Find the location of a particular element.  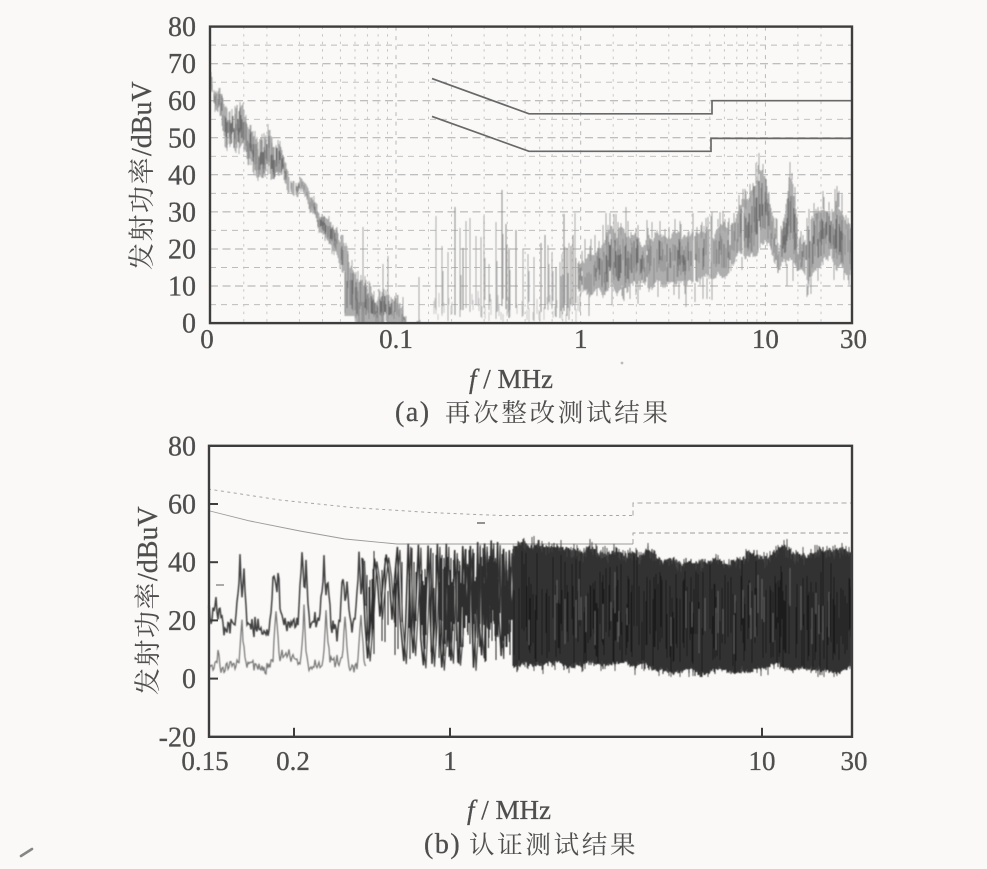

svg-text: (b) is located at coordinates (442, 844).